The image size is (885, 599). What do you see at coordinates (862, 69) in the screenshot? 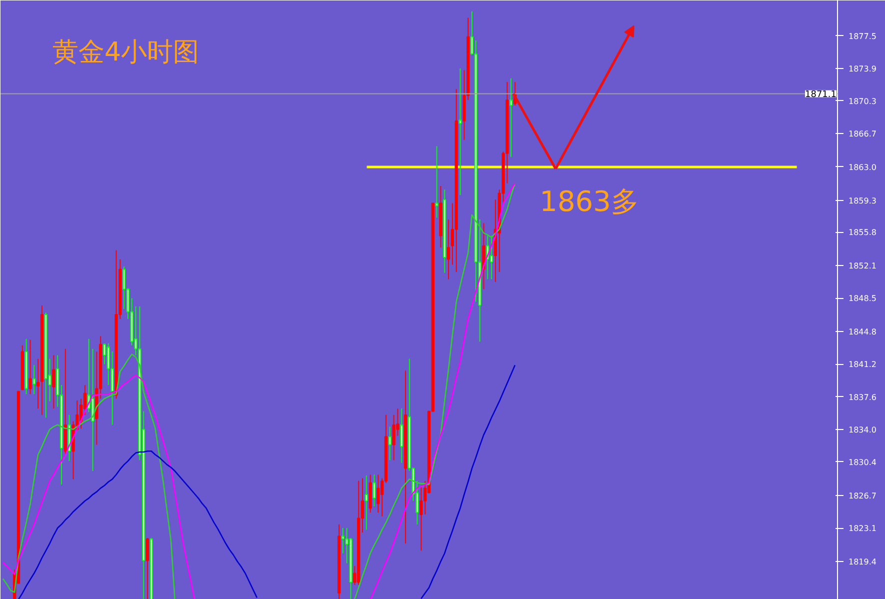
I see `y-tick-label: 1873.9` at bounding box center [862, 69].